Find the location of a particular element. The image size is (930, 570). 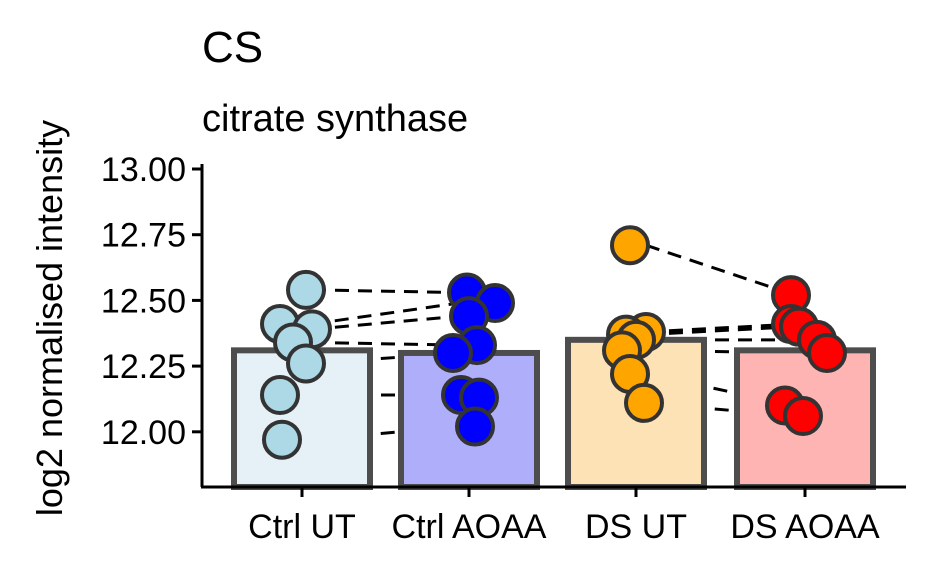

x-tick-label: Ctrl AOAA is located at coordinates (469, 527).